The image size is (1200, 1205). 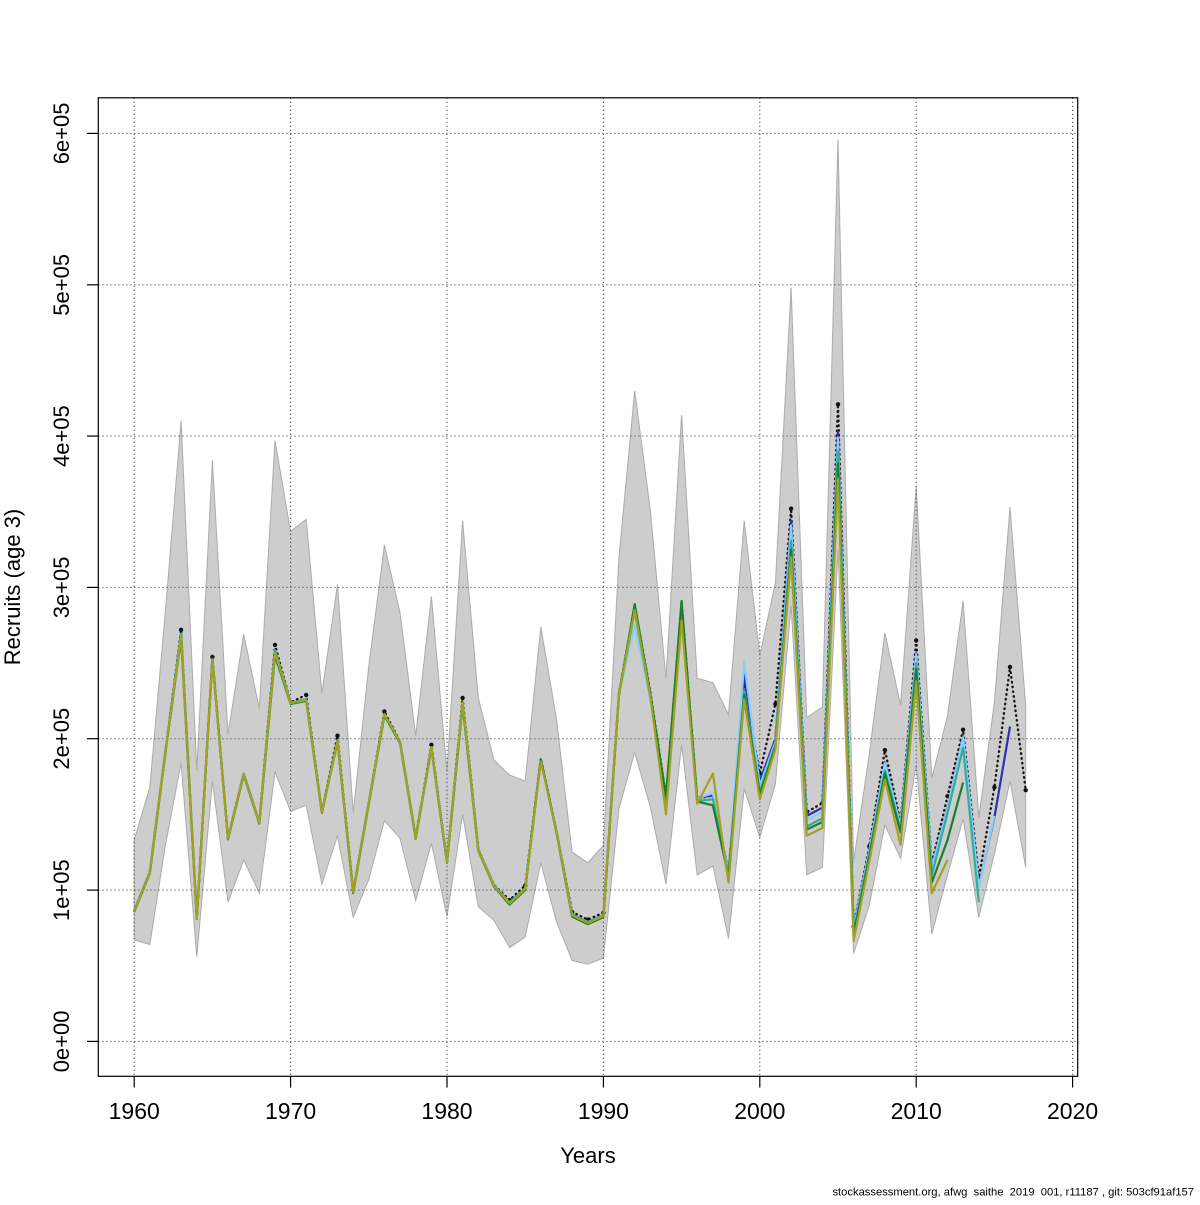 I want to click on svg-text: 1960, so click(x=134, y=1111).